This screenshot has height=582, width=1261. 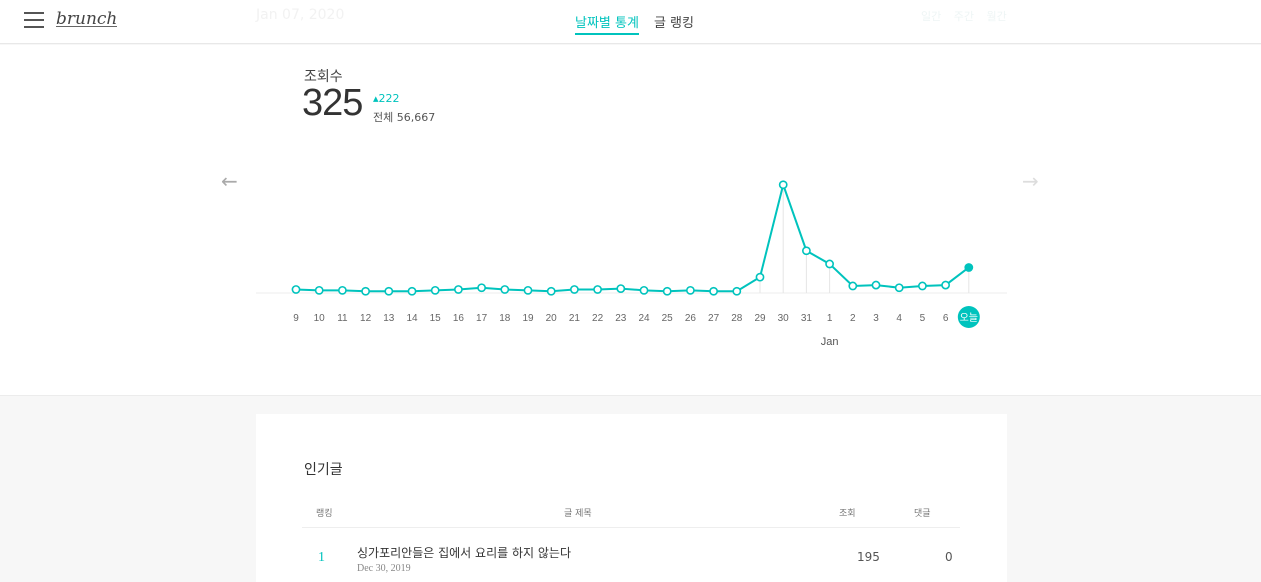 What do you see at coordinates (459, 318) in the screenshot?
I see `x-tick-label: 16` at bounding box center [459, 318].